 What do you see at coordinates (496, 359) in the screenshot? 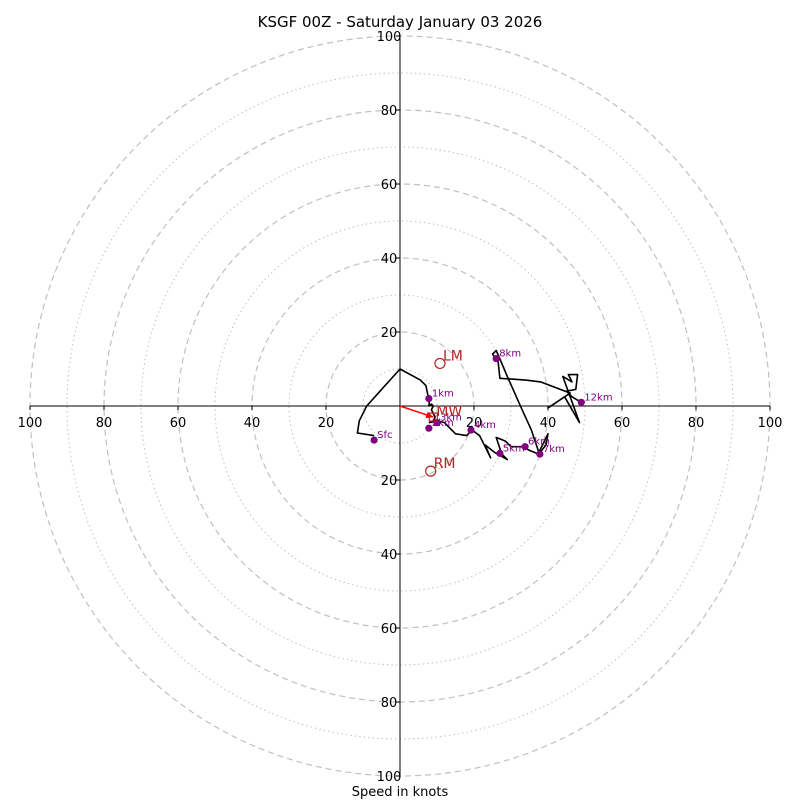
I see `height-point-8km` at bounding box center [496, 359].